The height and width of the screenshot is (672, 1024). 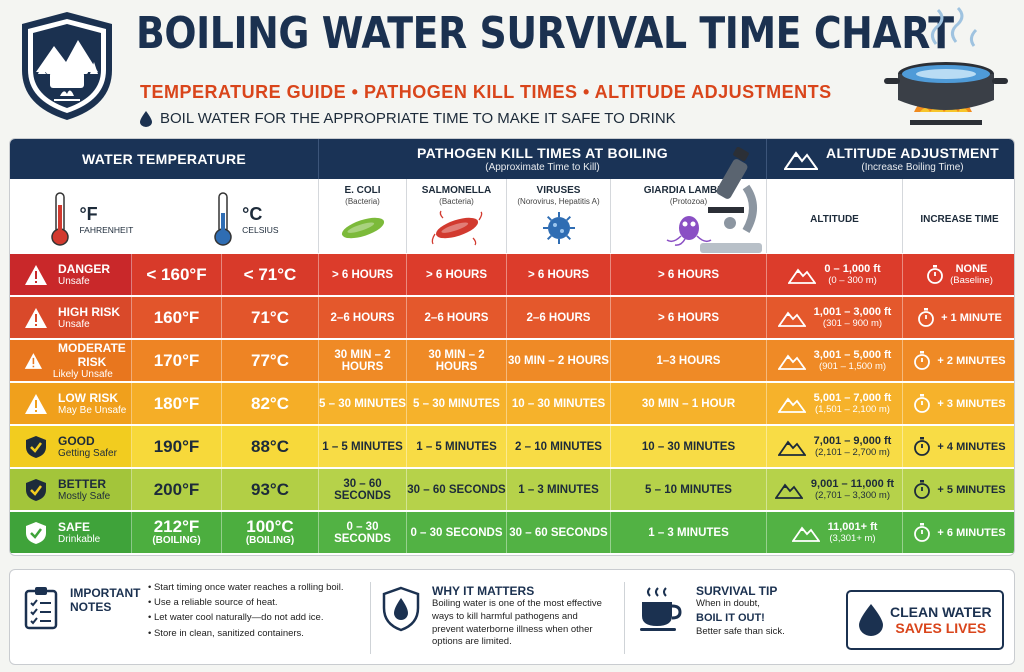 I want to click on pathogen-subtitle: (Approximate Time to Kill), so click(x=542, y=167).